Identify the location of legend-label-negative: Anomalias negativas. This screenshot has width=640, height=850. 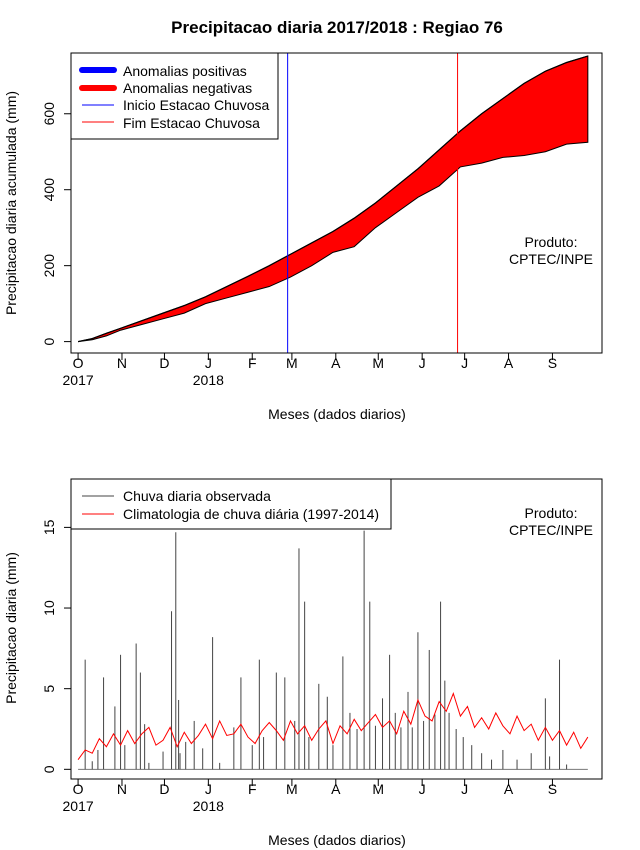
(187, 88).